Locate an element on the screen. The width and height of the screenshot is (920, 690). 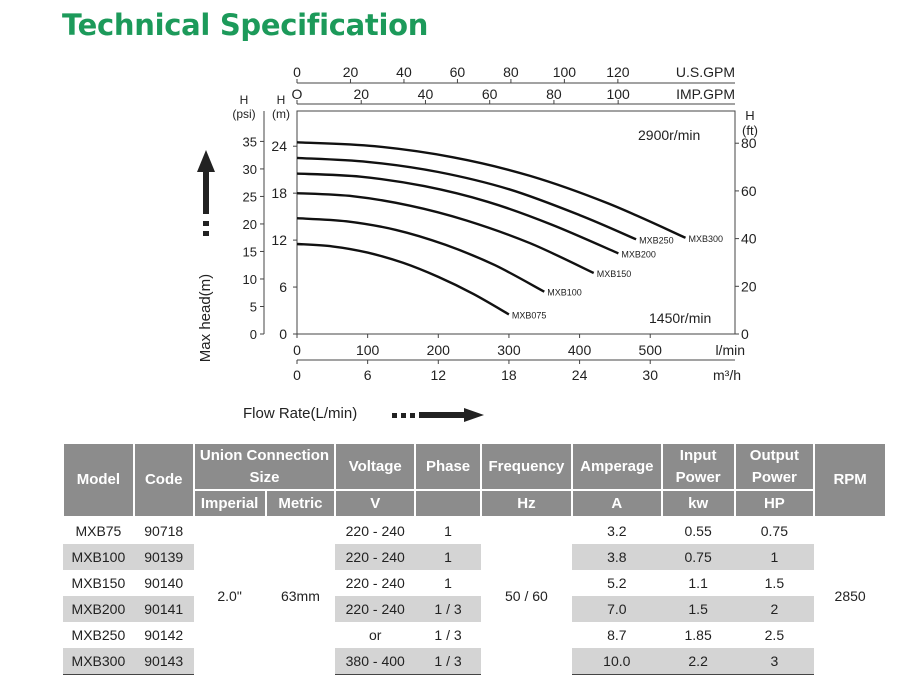
lmin-axis-label: l/min is located at coordinates (730, 350).